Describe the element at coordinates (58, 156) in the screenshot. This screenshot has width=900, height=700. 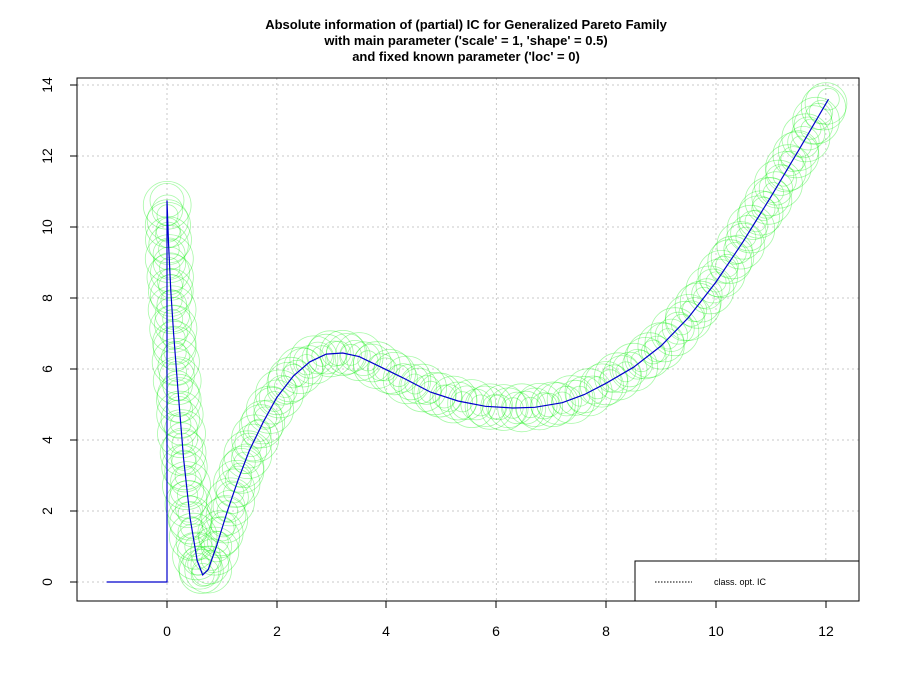
I see `y-tick: 12` at that location.